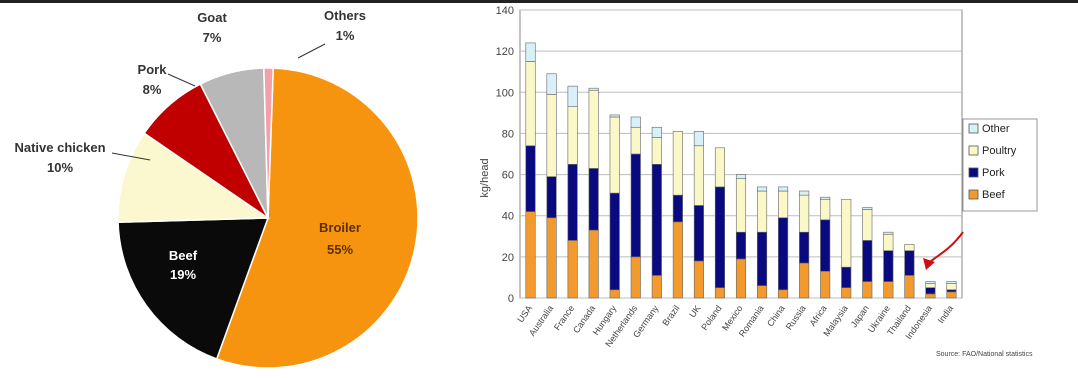 Image resolution: width=1078 pixels, height=378 pixels. What do you see at coordinates (508, 176) in the screenshot?
I see `y-tick-label: 60` at bounding box center [508, 176].